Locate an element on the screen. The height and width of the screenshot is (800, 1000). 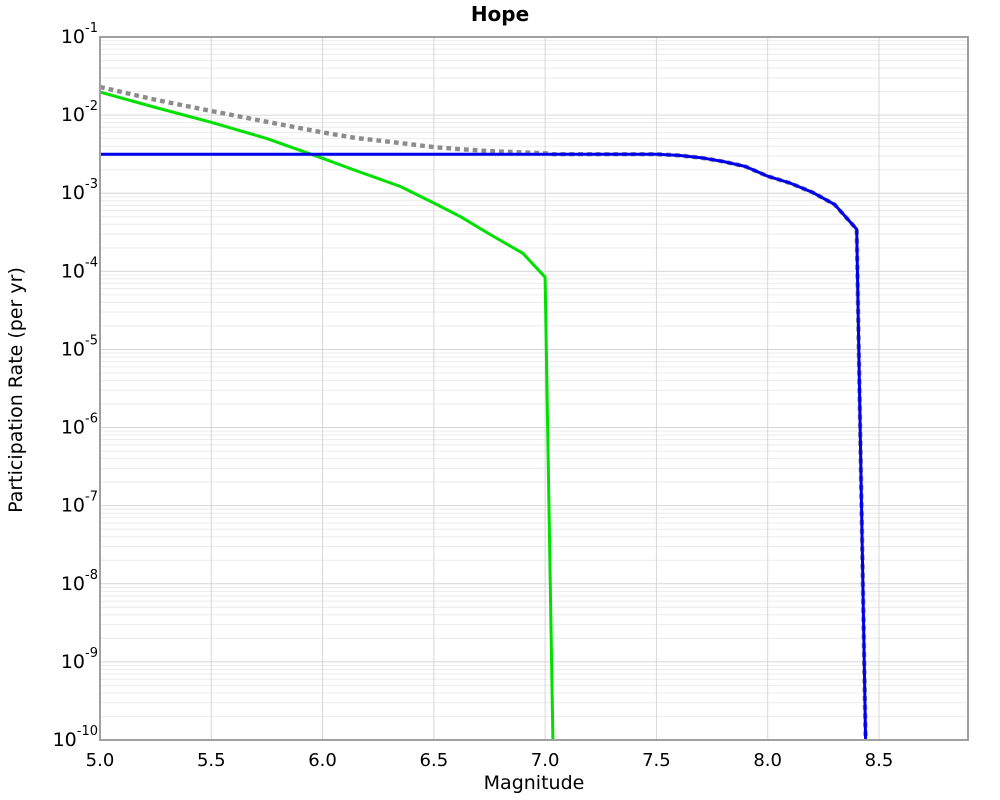
y-tick-label: 10⁻⁷ is located at coordinates (79, 502).